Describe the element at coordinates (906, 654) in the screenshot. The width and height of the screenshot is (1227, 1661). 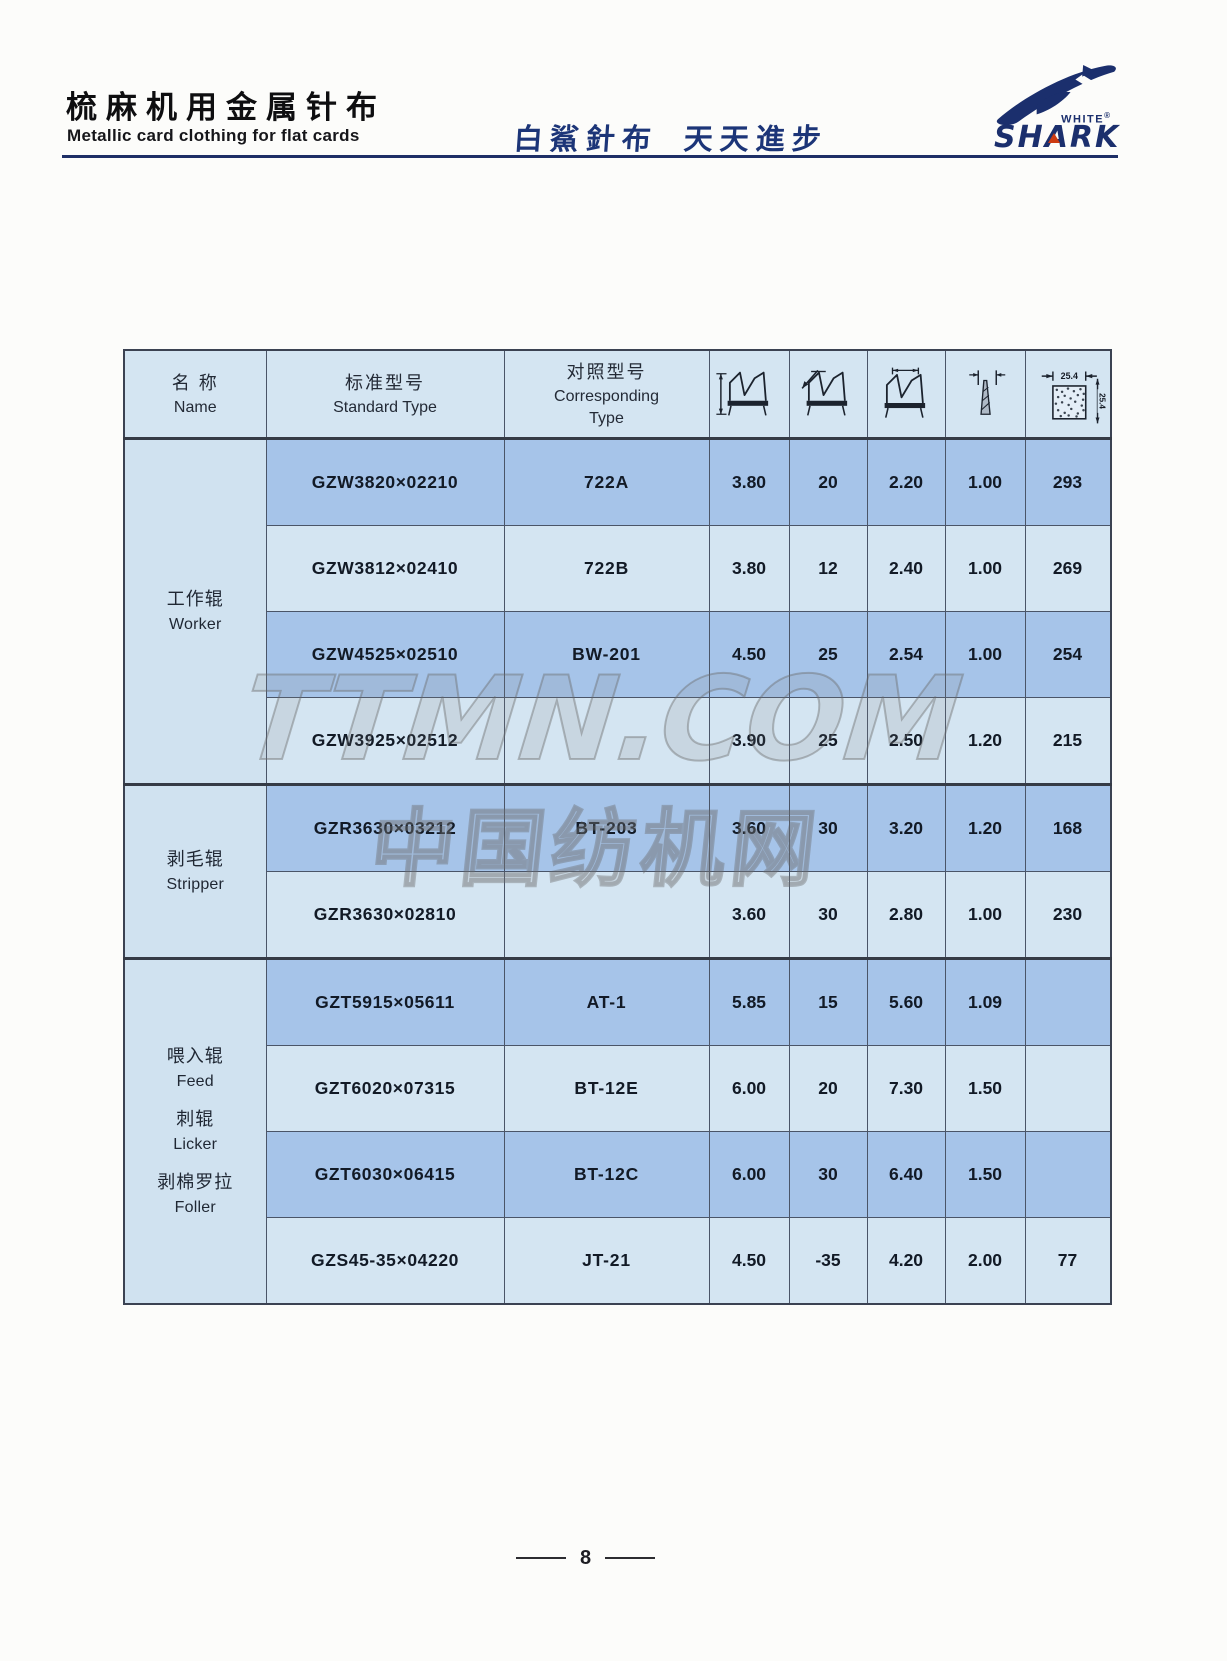
I see `cell-depth: 2.54` at that location.